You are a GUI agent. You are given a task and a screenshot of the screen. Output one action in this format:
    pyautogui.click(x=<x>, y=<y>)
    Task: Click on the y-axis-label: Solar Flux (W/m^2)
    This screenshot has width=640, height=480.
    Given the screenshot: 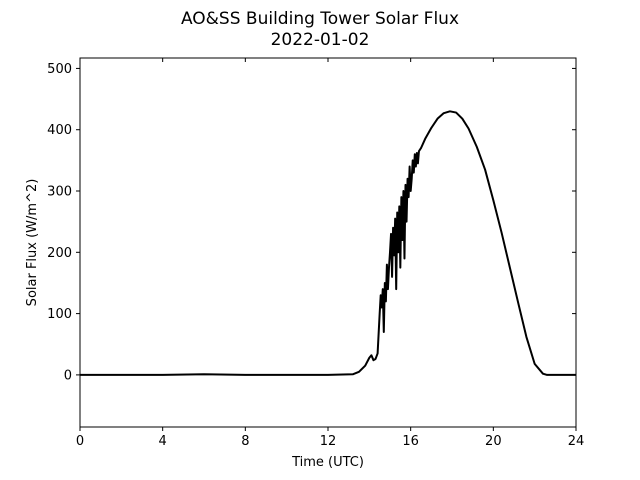 What is the action you would take?
    pyautogui.click(x=32, y=243)
    